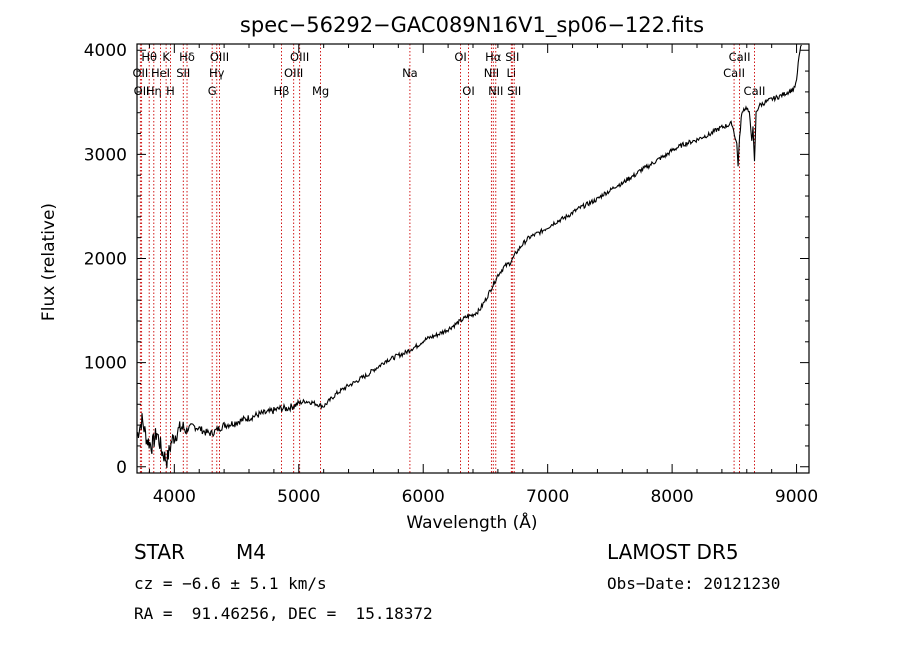 This screenshot has height=649, width=900. Describe the element at coordinates (212, 91) in the screenshot. I see `line-label-9: G` at that location.